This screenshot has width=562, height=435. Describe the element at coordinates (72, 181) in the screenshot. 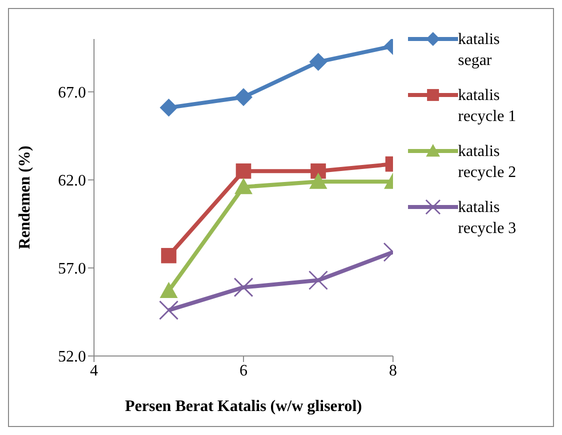

I see `y-tick-label: 62.0` at that location.